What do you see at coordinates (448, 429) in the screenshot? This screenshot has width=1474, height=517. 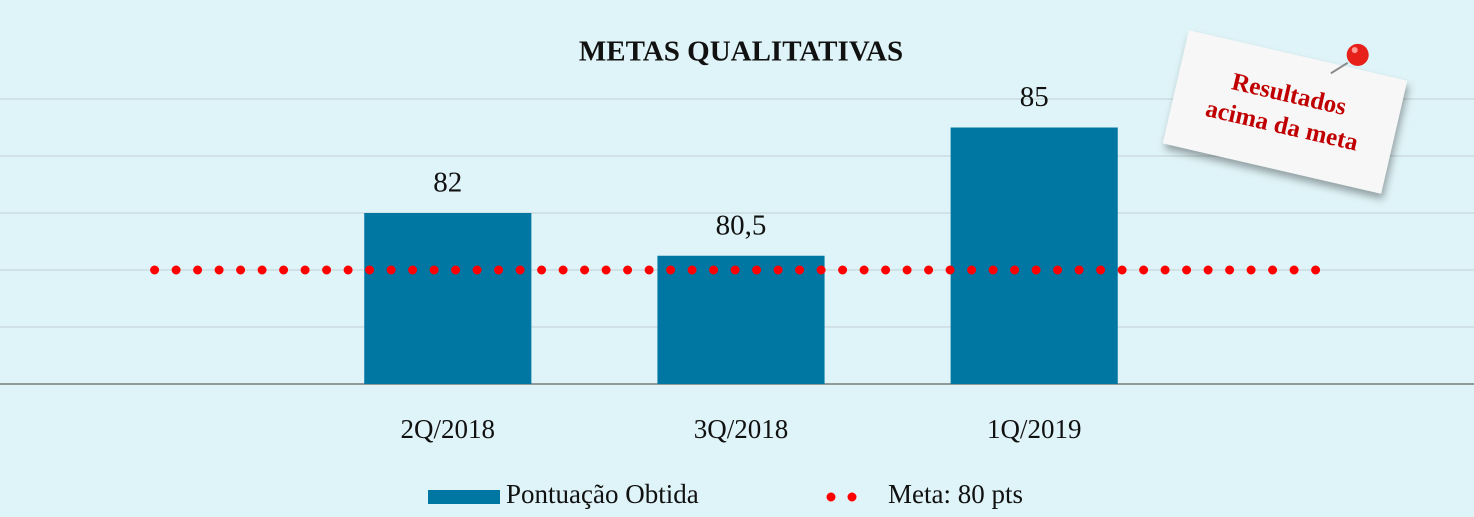 I see `x-tick-label: 2Q/2018` at bounding box center [448, 429].